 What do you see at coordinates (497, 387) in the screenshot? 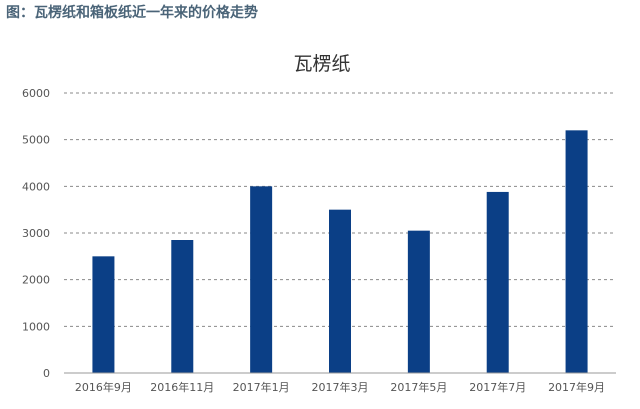
I see `x-tick-label: 2017年7月` at bounding box center [497, 387].